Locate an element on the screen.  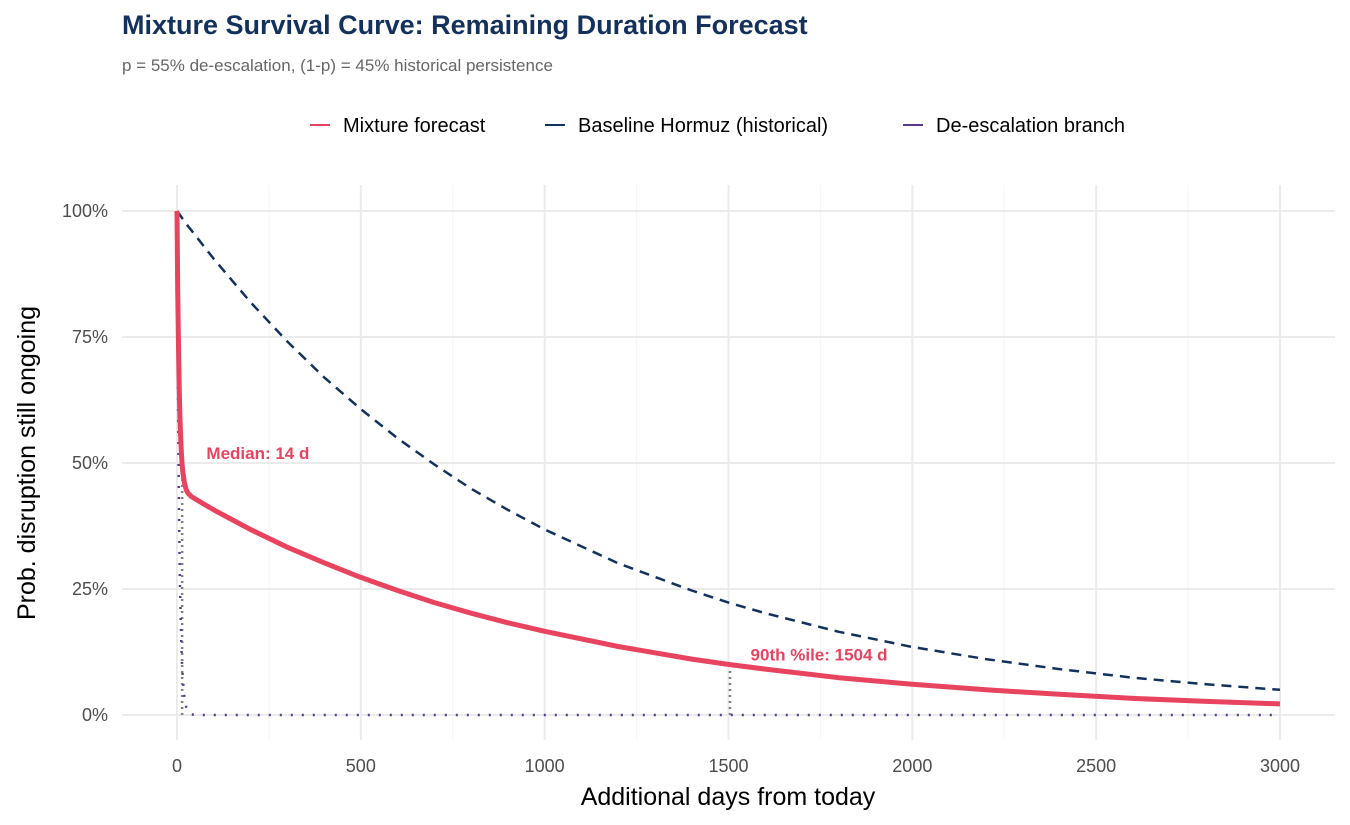
y-tick-label: 50% is located at coordinates (90, 463).